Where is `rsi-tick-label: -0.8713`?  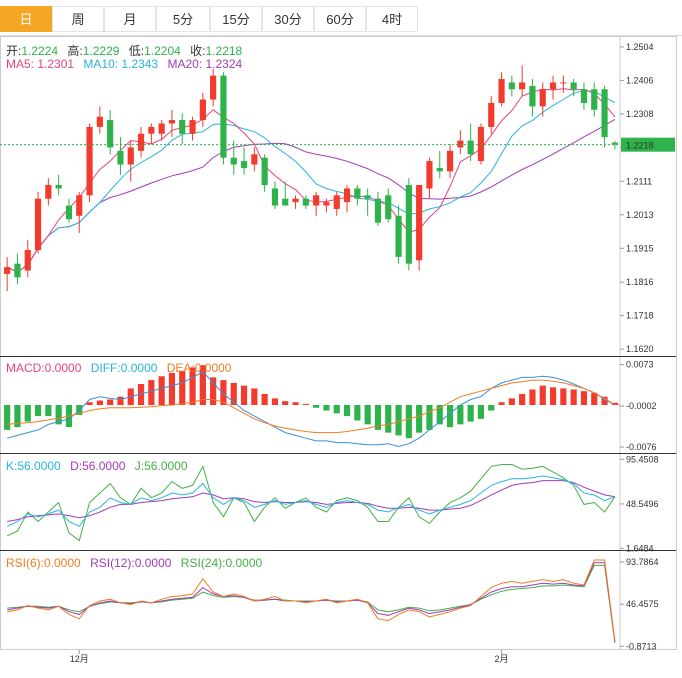 rsi-tick-label: -0.8713 is located at coordinates (641, 646).